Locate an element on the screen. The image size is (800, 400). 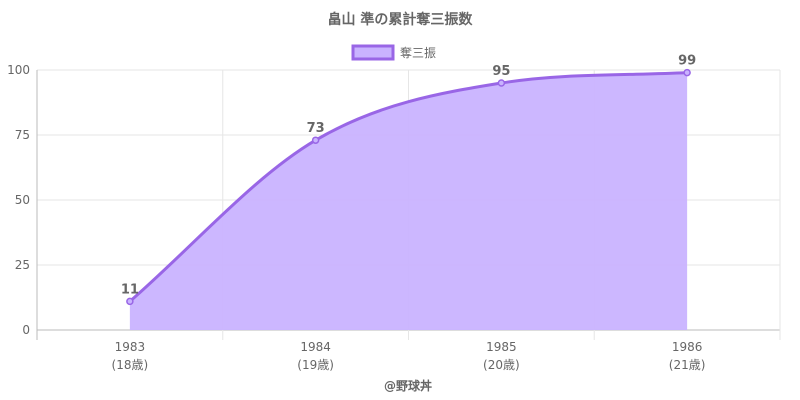
y-tick-label: 75 is located at coordinates (22, 135).